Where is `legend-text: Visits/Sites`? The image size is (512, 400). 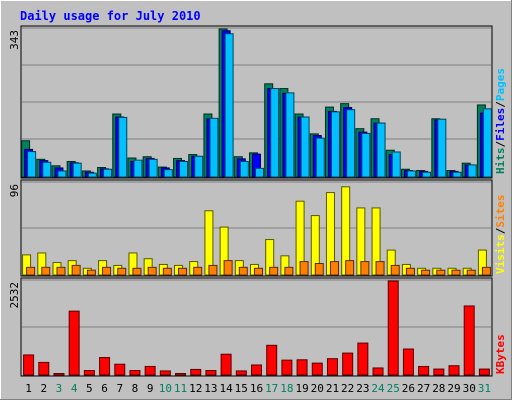 legend-text: Visits/Sites is located at coordinates (500, 235).